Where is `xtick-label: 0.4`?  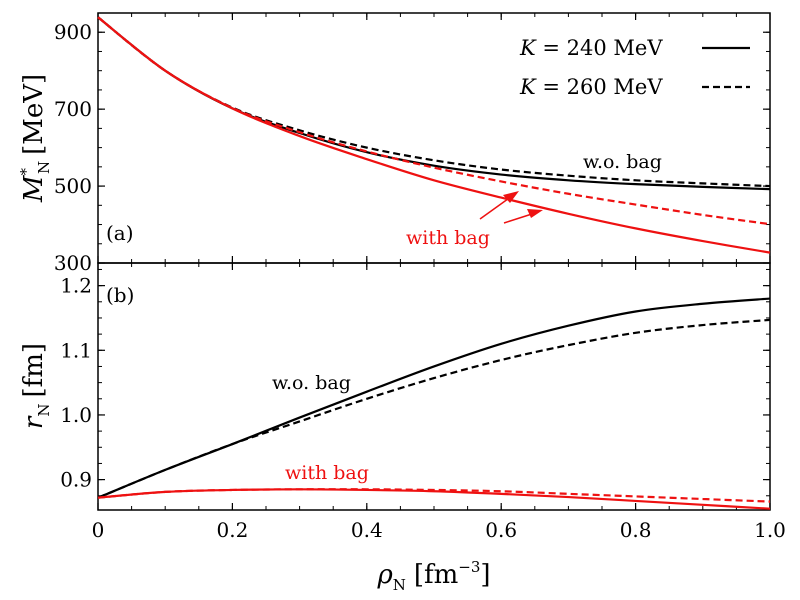
xtick-label: 0.4 is located at coordinates (367, 530).